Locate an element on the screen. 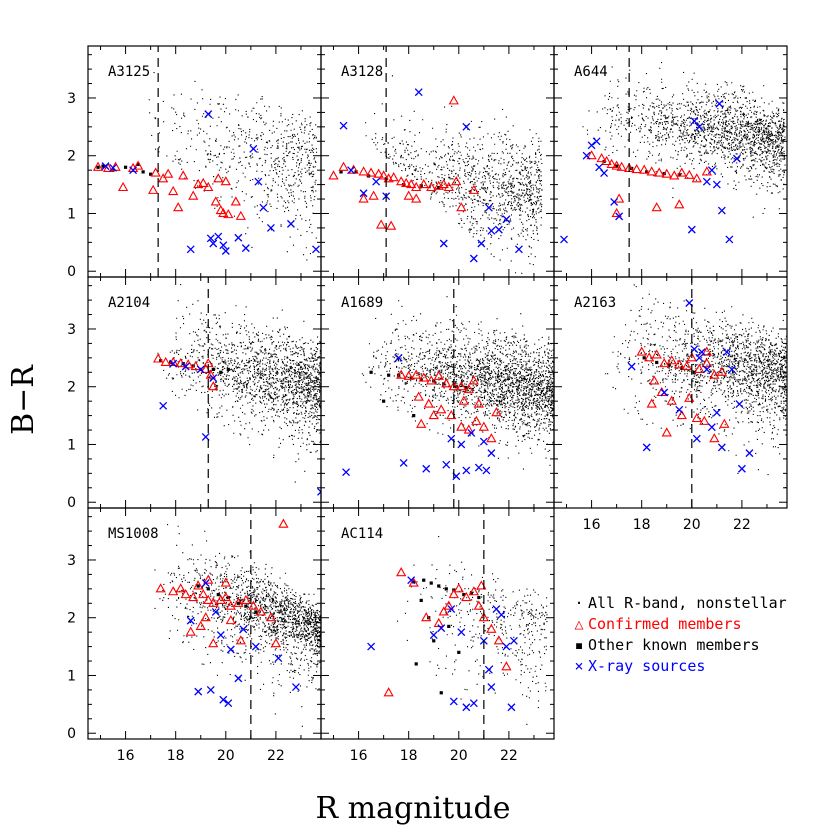 The height and width of the screenshot is (830, 830). panel-ac114: 16 18 20 22 AC114 is located at coordinates (437, 635).